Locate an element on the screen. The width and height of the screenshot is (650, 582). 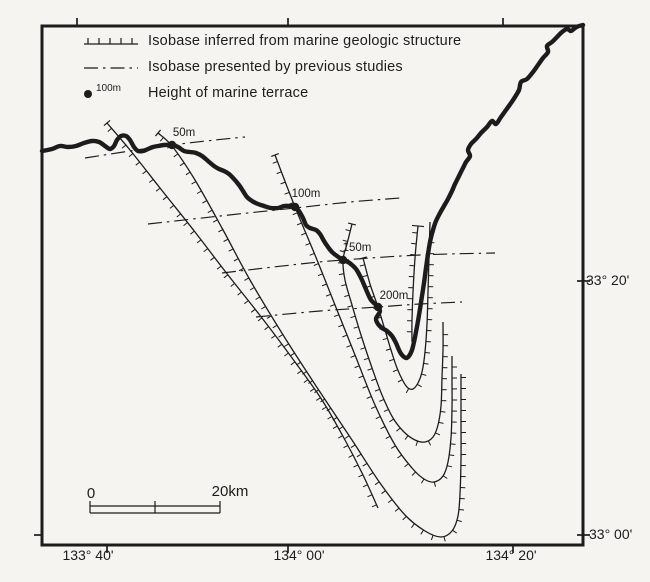
isobase-50m-endcap is located at coordinates (158, 133).